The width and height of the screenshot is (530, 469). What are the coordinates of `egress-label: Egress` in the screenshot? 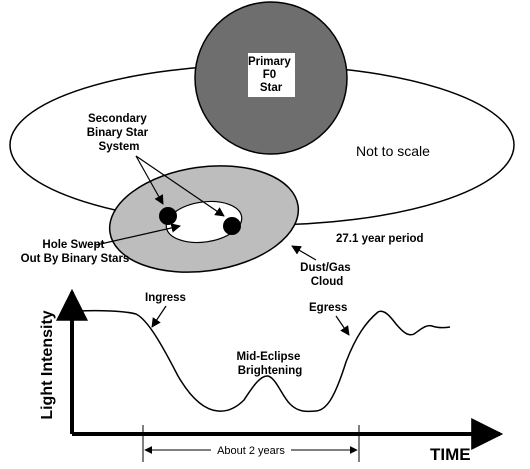 It's located at (328, 308).